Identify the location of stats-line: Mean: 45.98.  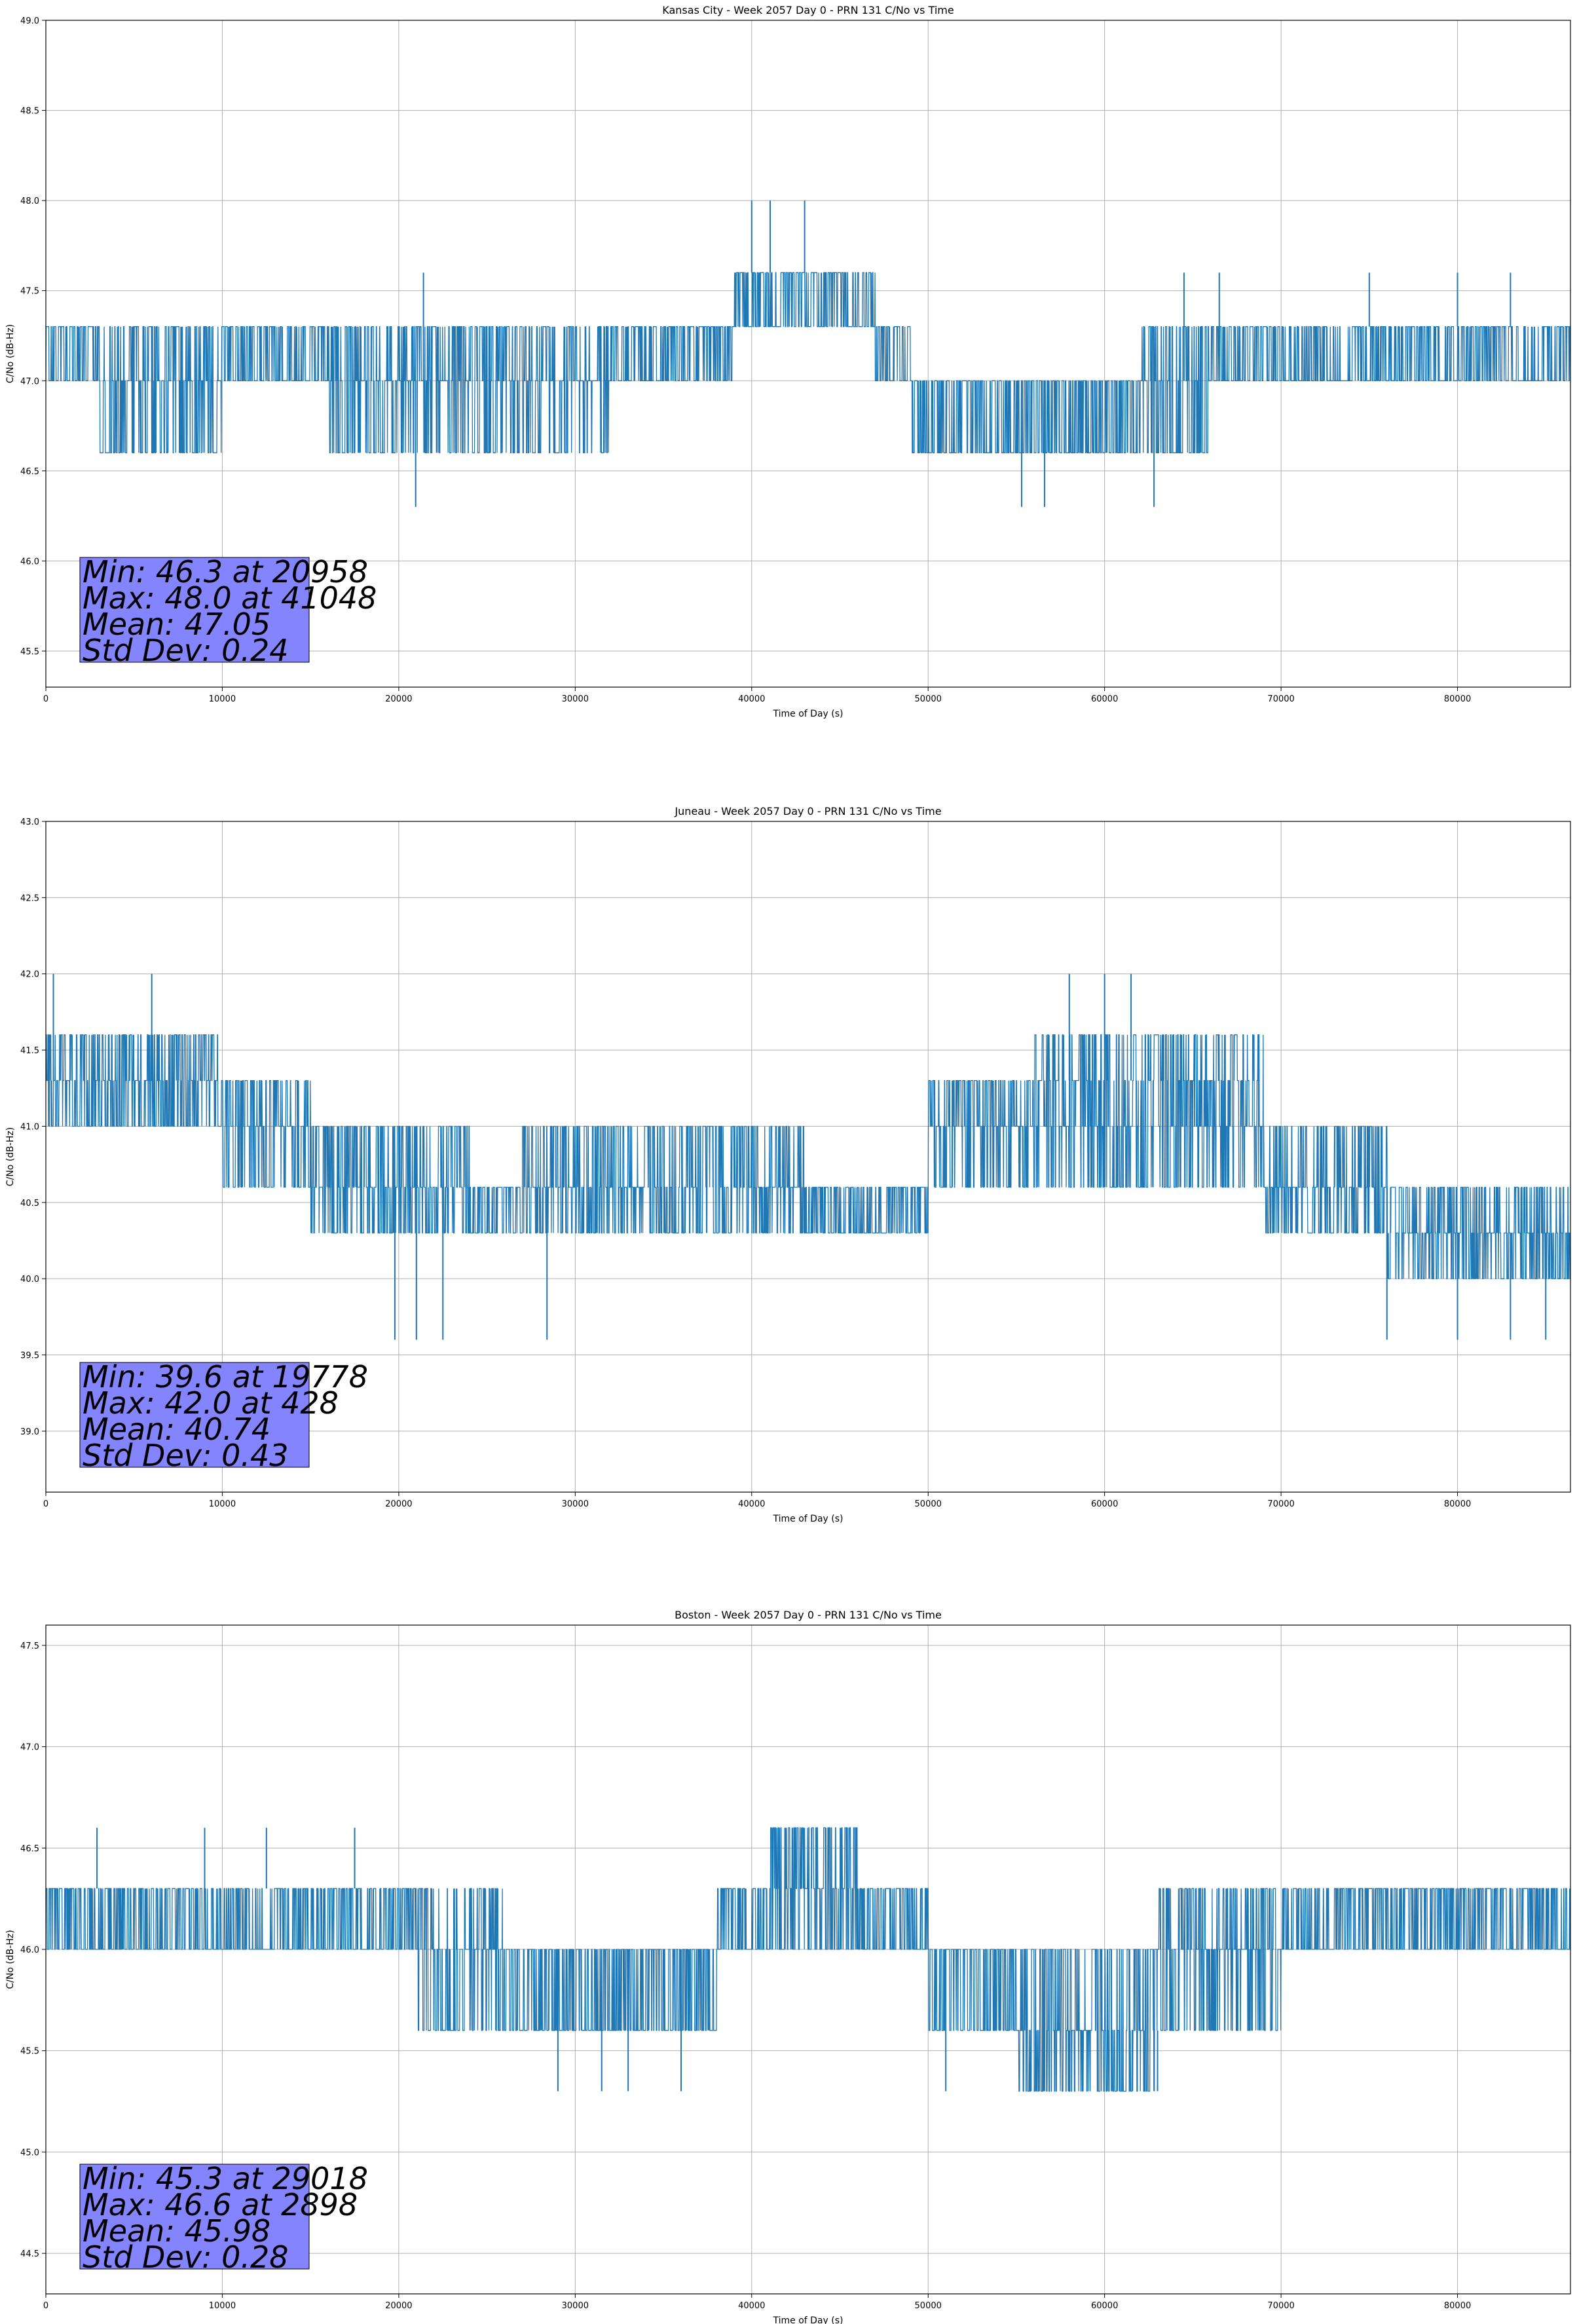
(176, 2231).